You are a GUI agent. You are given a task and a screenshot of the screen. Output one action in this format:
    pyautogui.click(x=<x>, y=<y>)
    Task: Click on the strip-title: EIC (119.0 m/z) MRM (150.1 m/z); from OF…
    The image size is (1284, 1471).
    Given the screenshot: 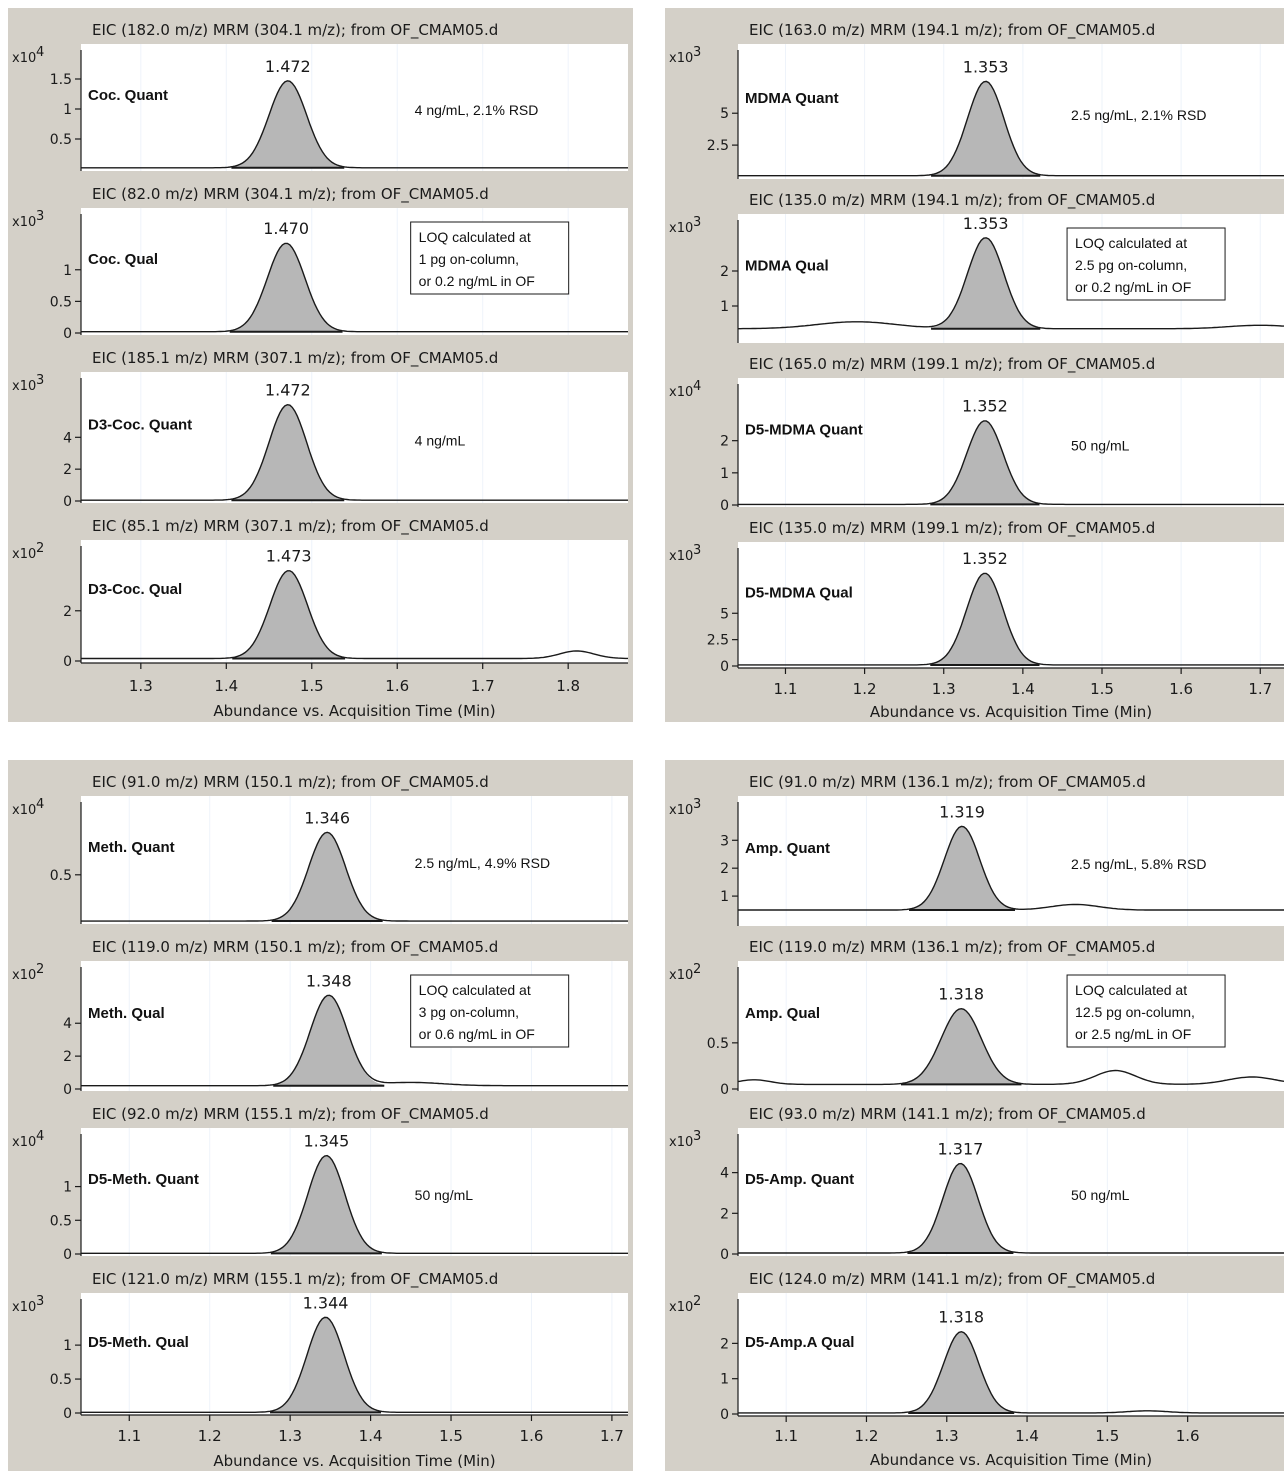 What is the action you would take?
    pyautogui.click(x=295, y=947)
    